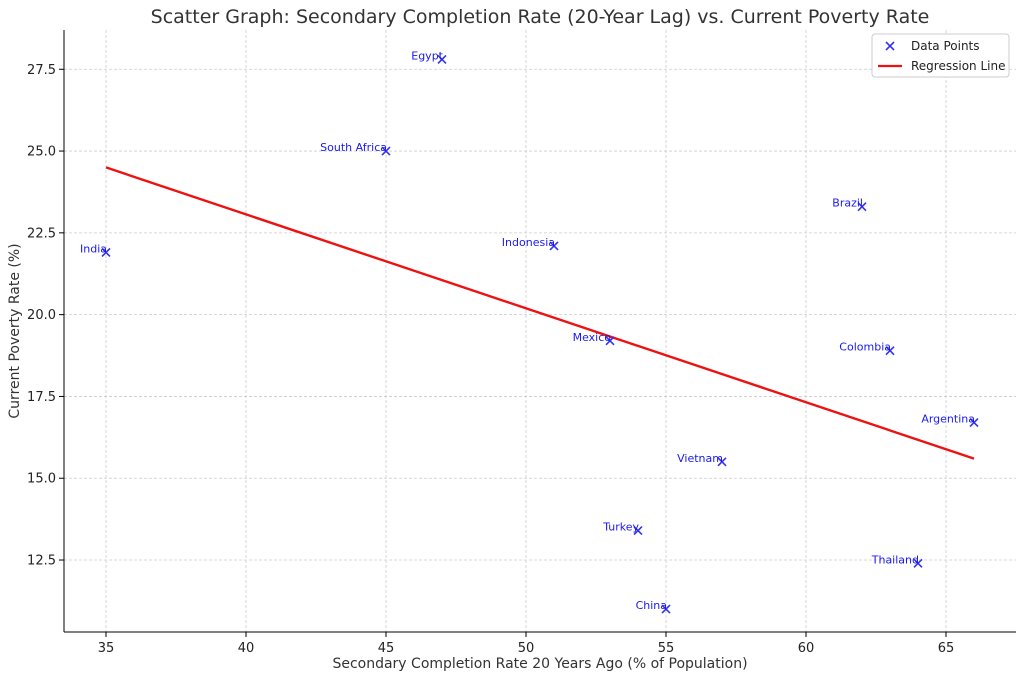  What do you see at coordinates (41, 233) in the screenshot?
I see `y-tick-label: 22.5` at bounding box center [41, 233].